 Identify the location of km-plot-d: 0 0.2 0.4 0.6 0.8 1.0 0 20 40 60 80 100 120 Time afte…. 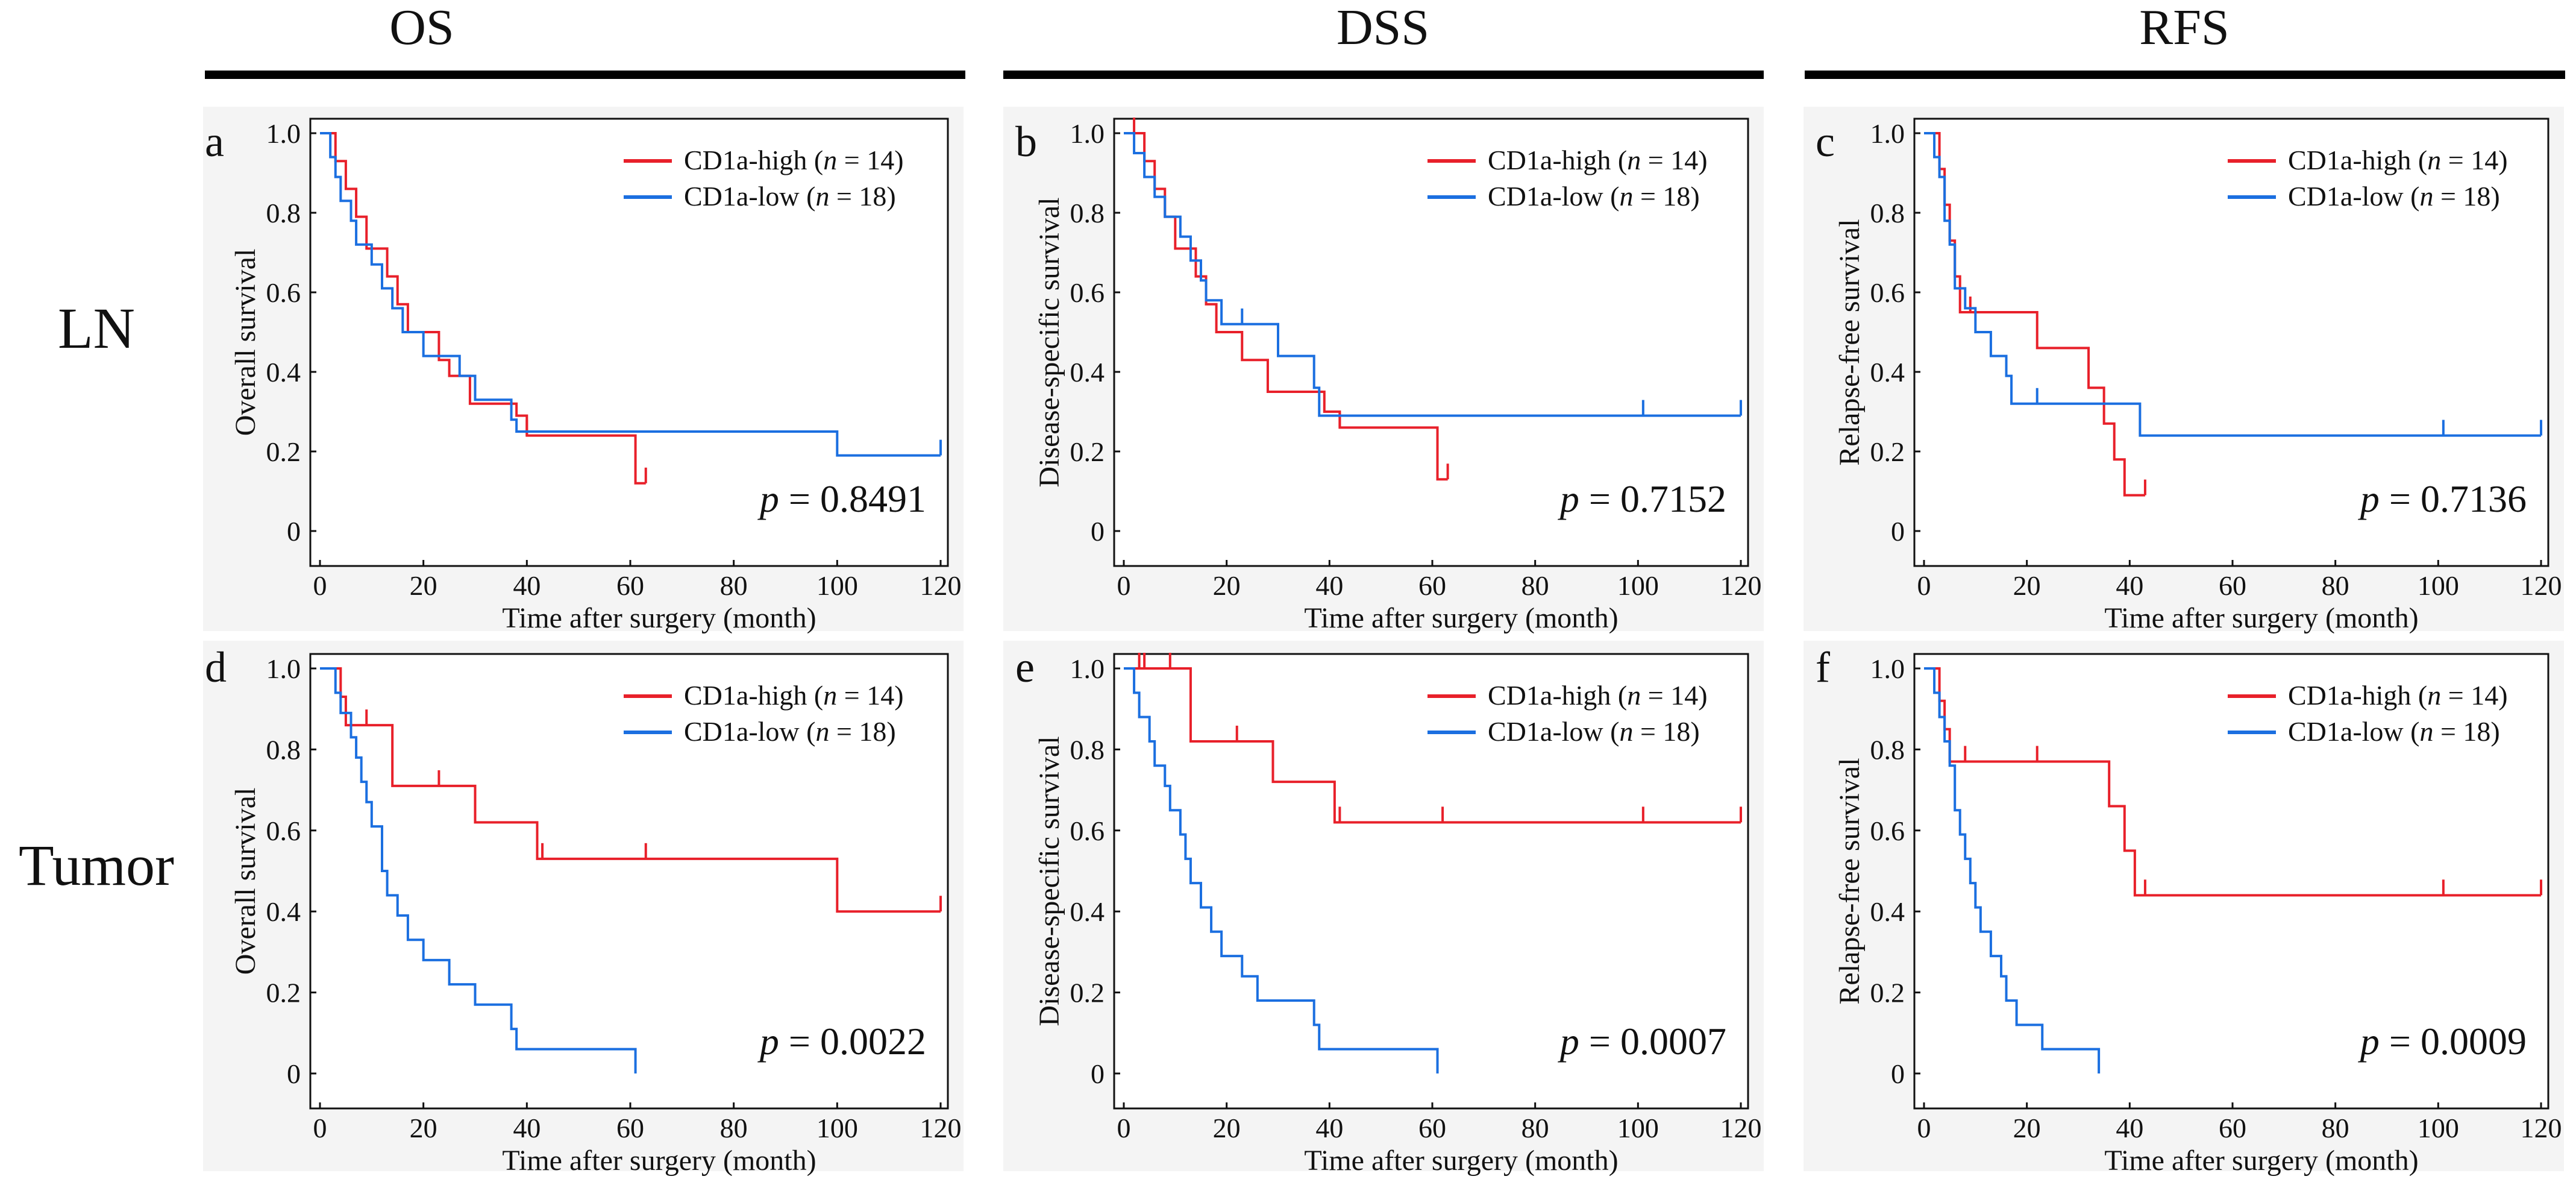
(596, 915).